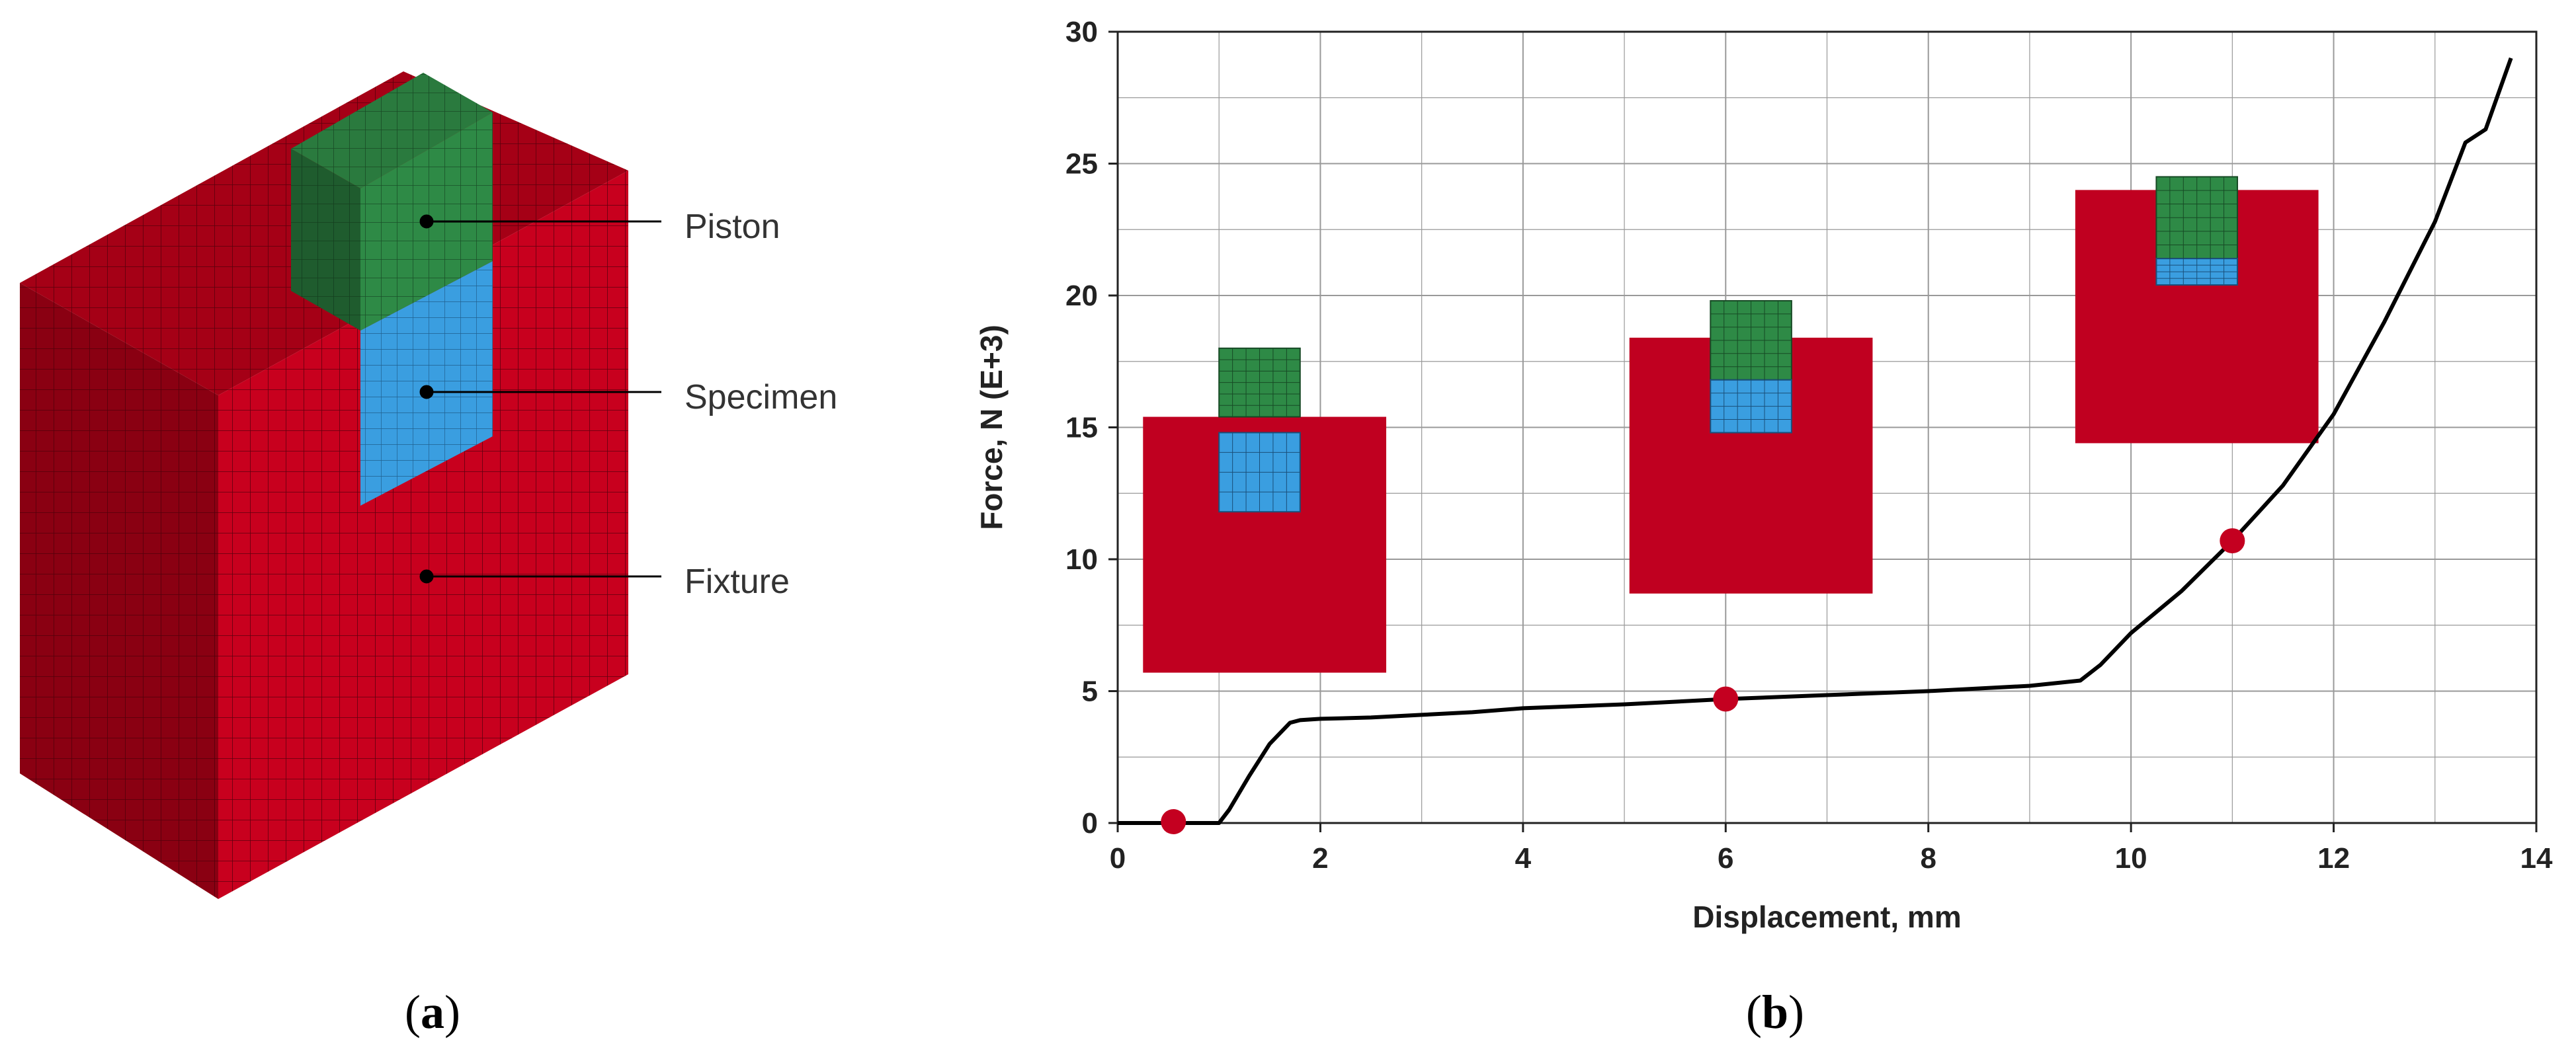 Image resolution: width=2576 pixels, height=1059 pixels. Describe the element at coordinates (732, 227) in the screenshot. I see `label-piston: Piston` at that location.